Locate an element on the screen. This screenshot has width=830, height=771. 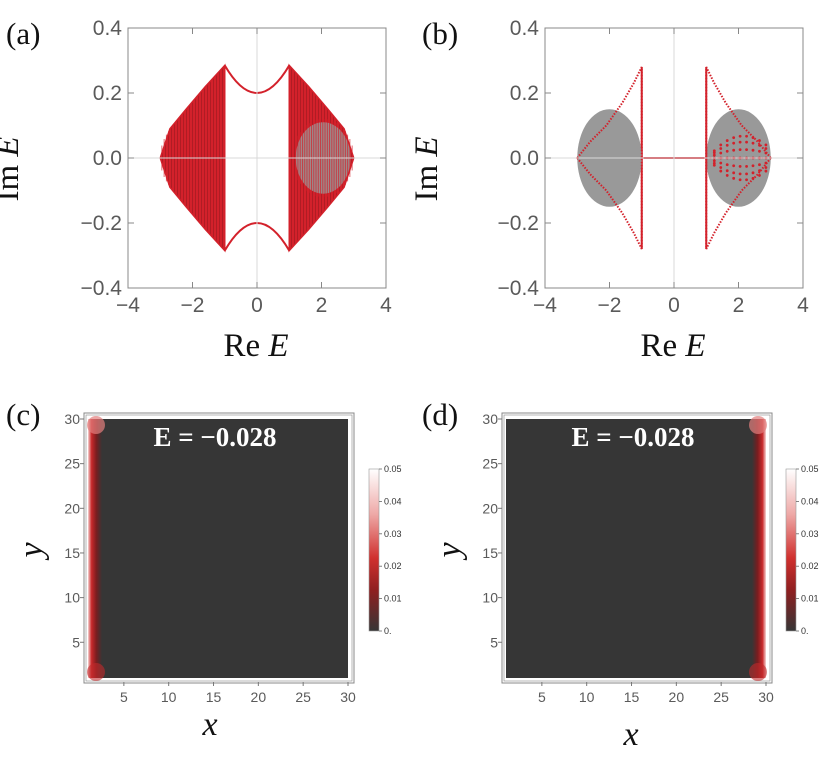
y-axis-label-a: Im E is located at coordinates (13, 168).